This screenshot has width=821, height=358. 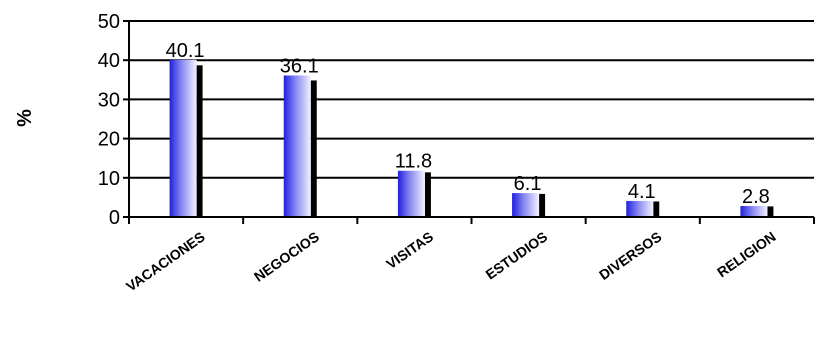 I want to click on y-tick-label: 40, so click(x=109, y=61).